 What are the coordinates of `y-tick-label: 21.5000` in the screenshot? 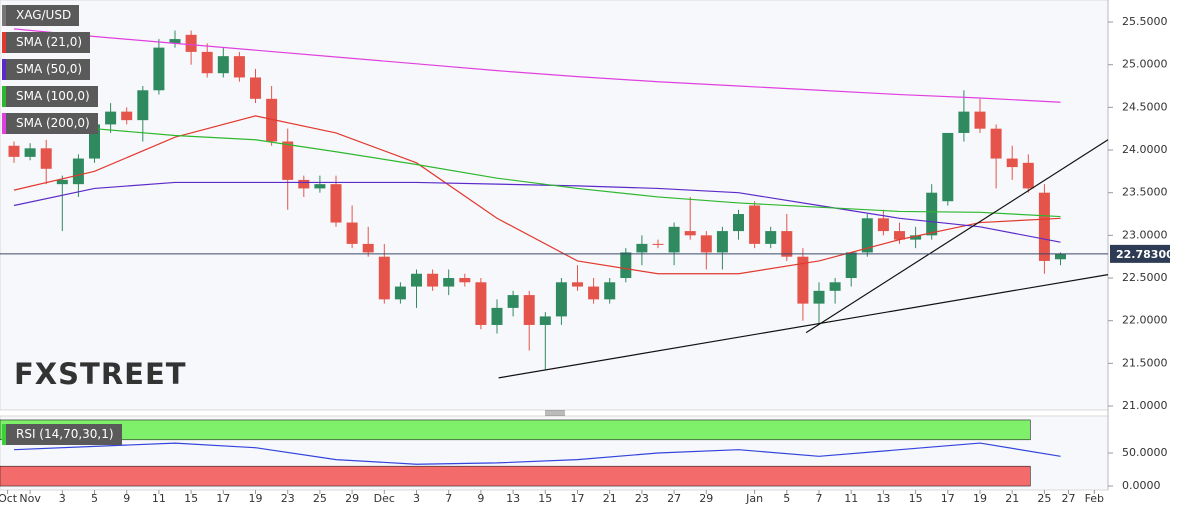 It's located at (1145, 362).